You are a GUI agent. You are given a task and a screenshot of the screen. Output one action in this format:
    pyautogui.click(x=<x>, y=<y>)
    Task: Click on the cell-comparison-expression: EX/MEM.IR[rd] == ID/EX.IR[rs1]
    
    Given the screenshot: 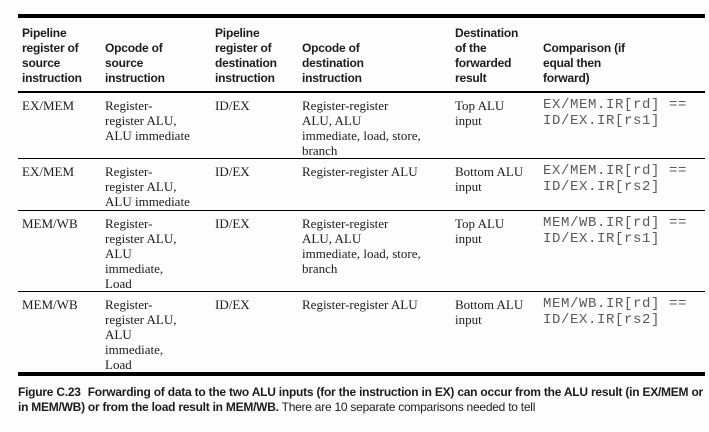 What is the action you would take?
    pyautogui.click(x=615, y=113)
    